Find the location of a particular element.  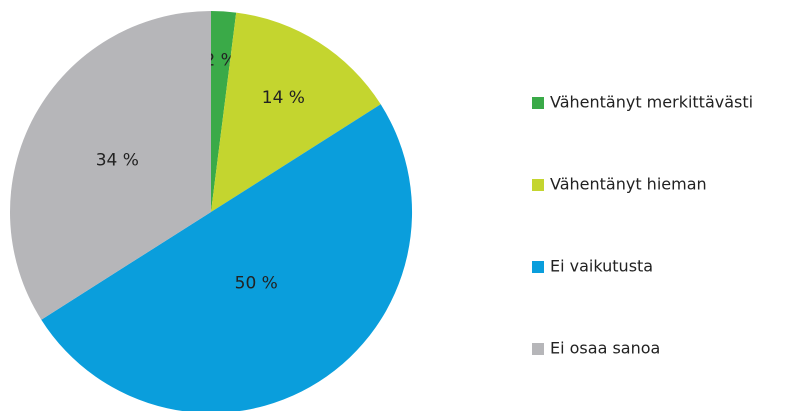

legend-label: Ei osaa sanoa is located at coordinates (605, 348).